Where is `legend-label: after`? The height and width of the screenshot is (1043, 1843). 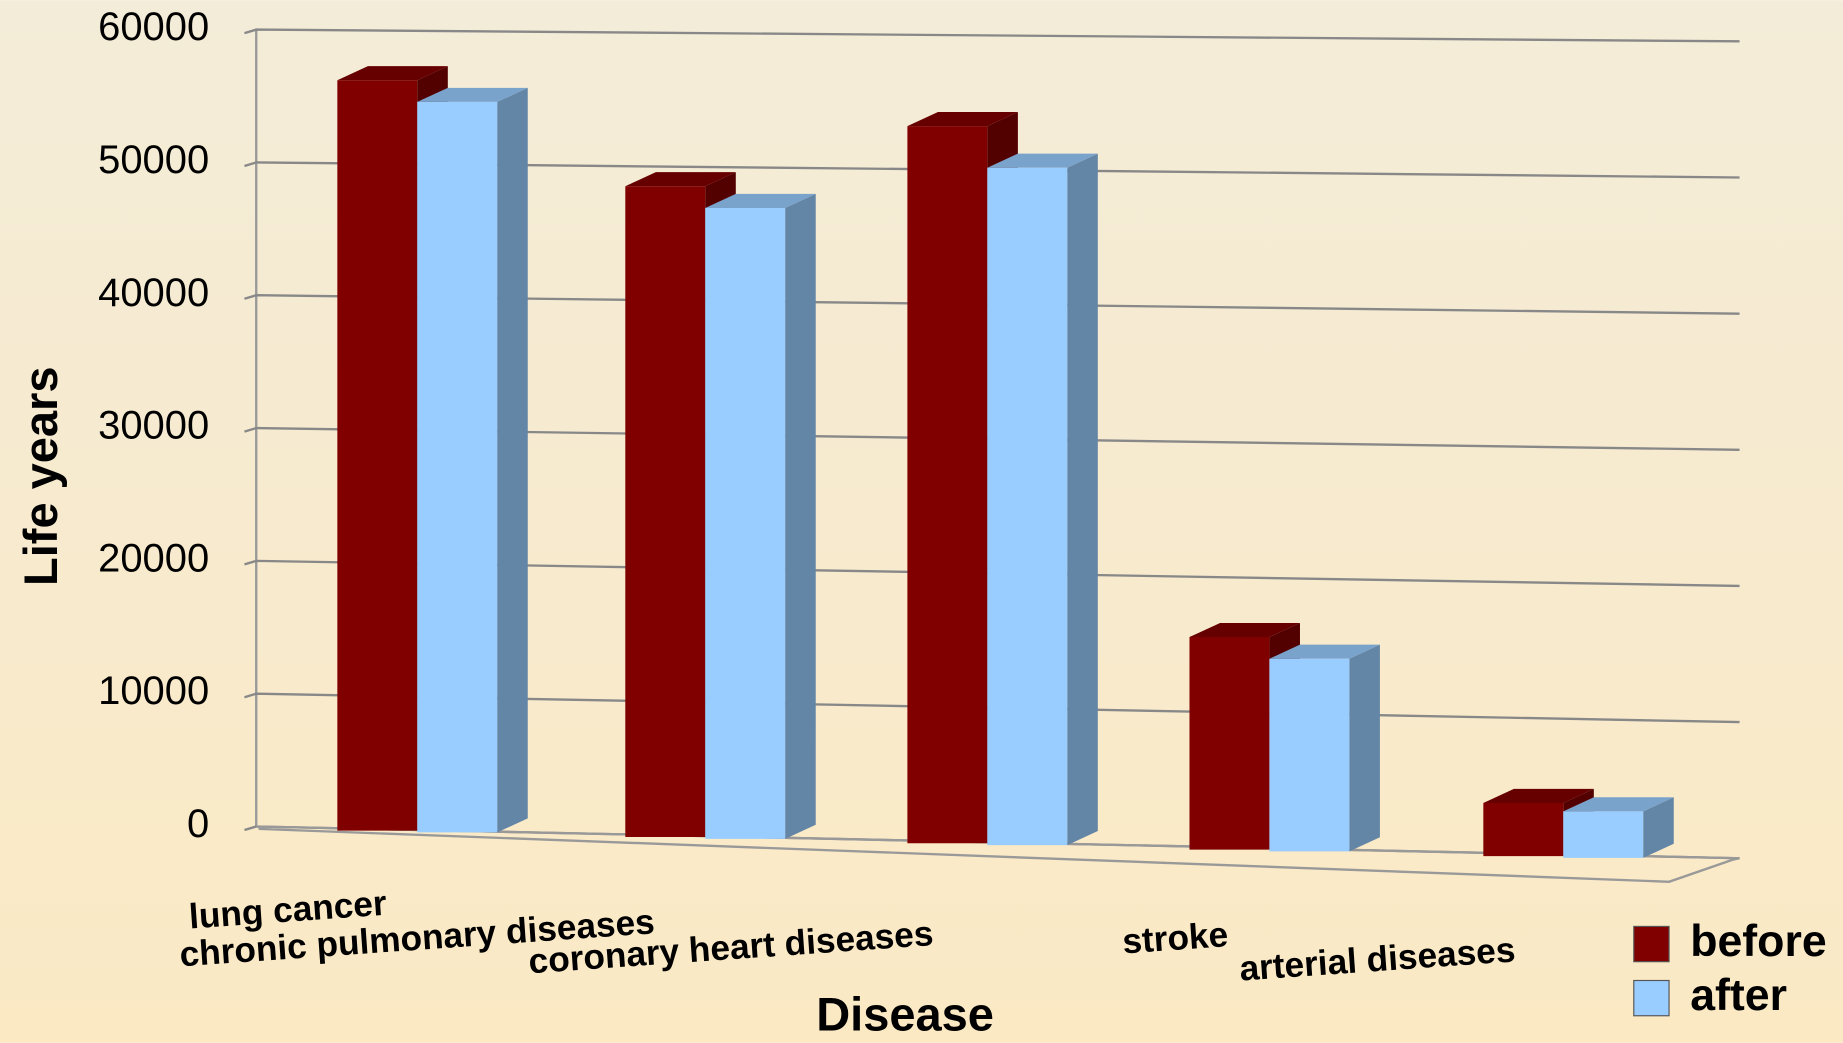 legend-label: after is located at coordinates (1738, 995).